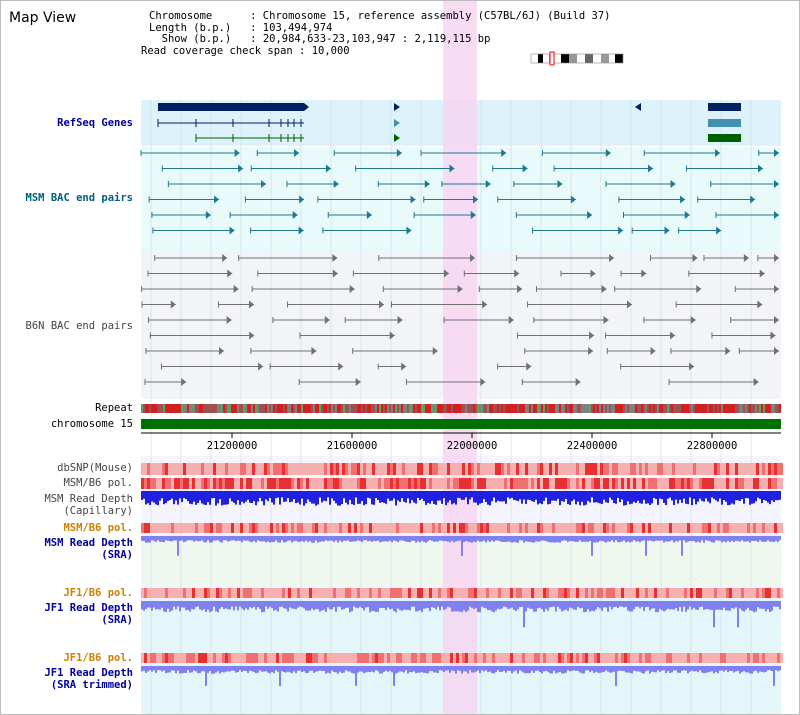 The height and width of the screenshot is (715, 800). What do you see at coordinates (638, 107) in the screenshot?
I see `gene-arrow` at bounding box center [638, 107].